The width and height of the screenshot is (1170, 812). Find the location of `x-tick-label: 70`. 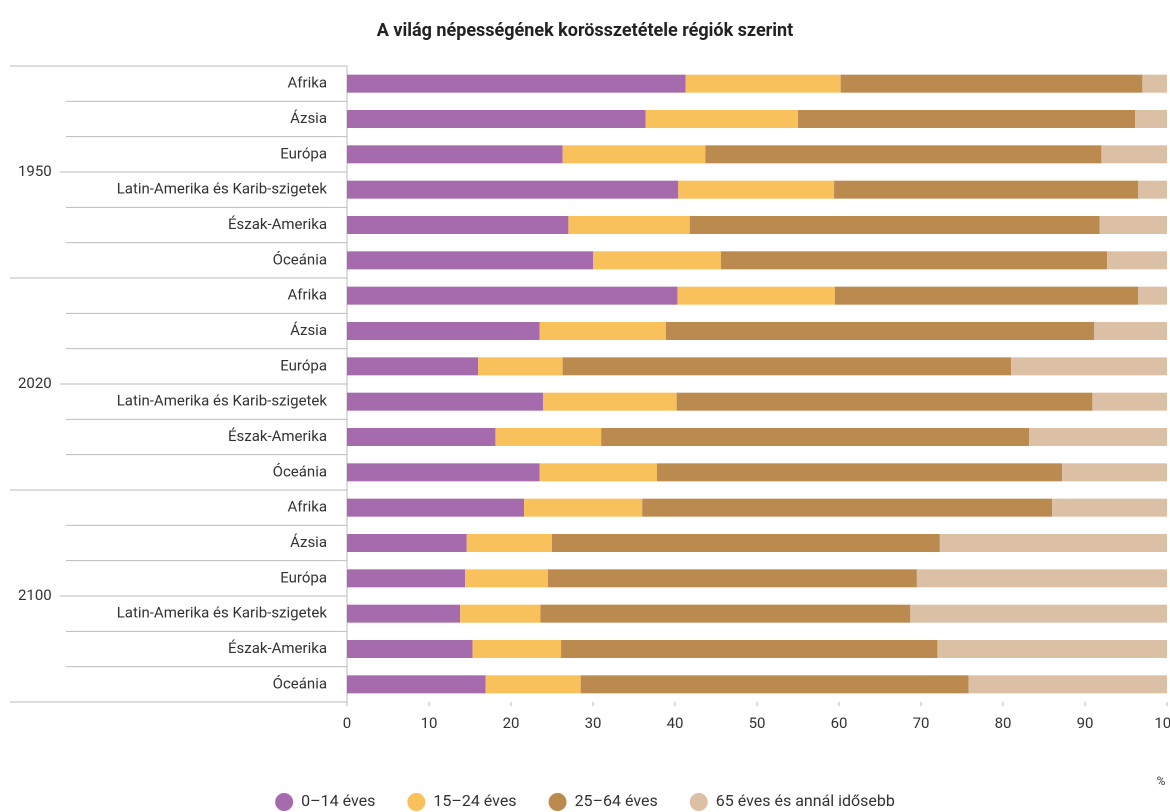

x-tick-label: 70 is located at coordinates (921, 723).